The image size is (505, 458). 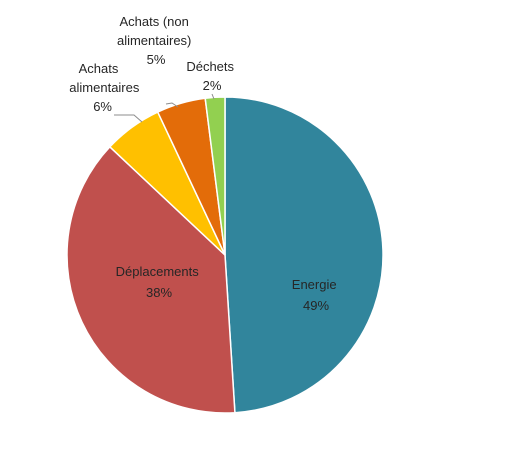 What do you see at coordinates (164, 108) in the screenshot?
I see `leader-lines` at bounding box center [164, 108].